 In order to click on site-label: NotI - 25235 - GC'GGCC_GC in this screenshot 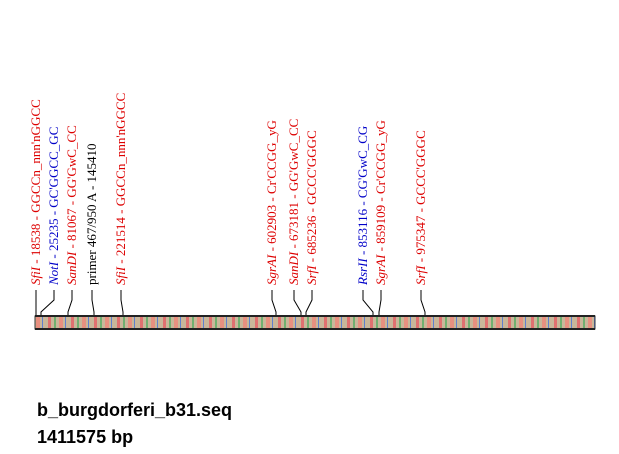, I will do `click(53, 206)`.